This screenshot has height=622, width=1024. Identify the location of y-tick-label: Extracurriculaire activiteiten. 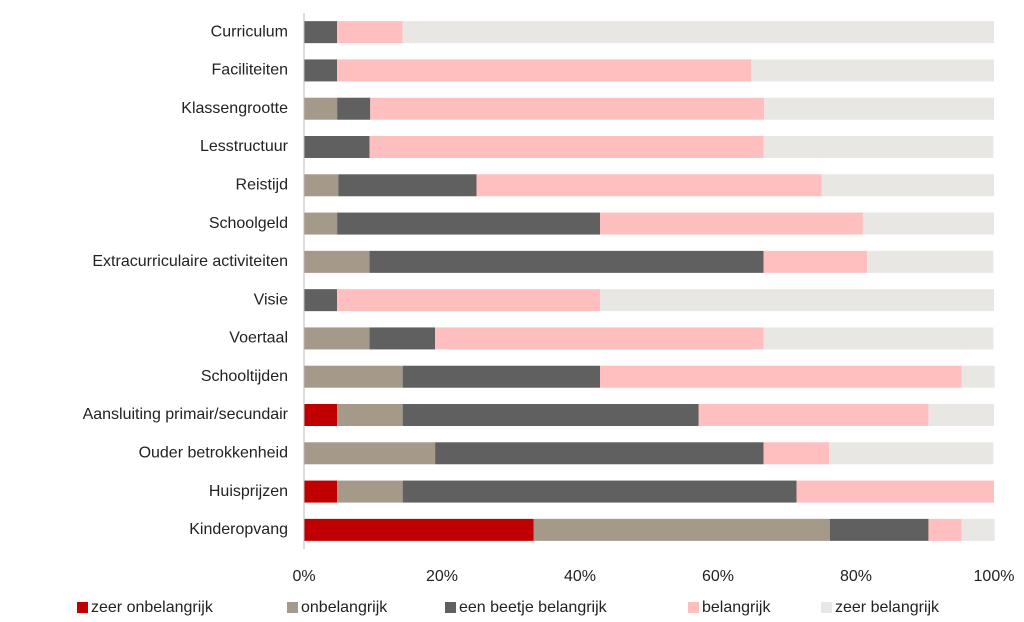
(190, 261).